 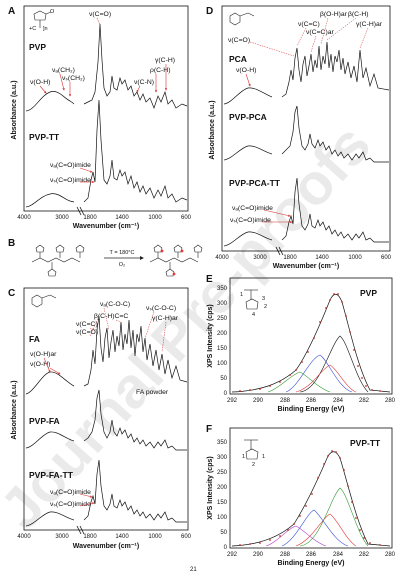 I want to click on panel-f-y-ticks: 0 50 100 150 200 250 300 350, so click(x=222, y=495).